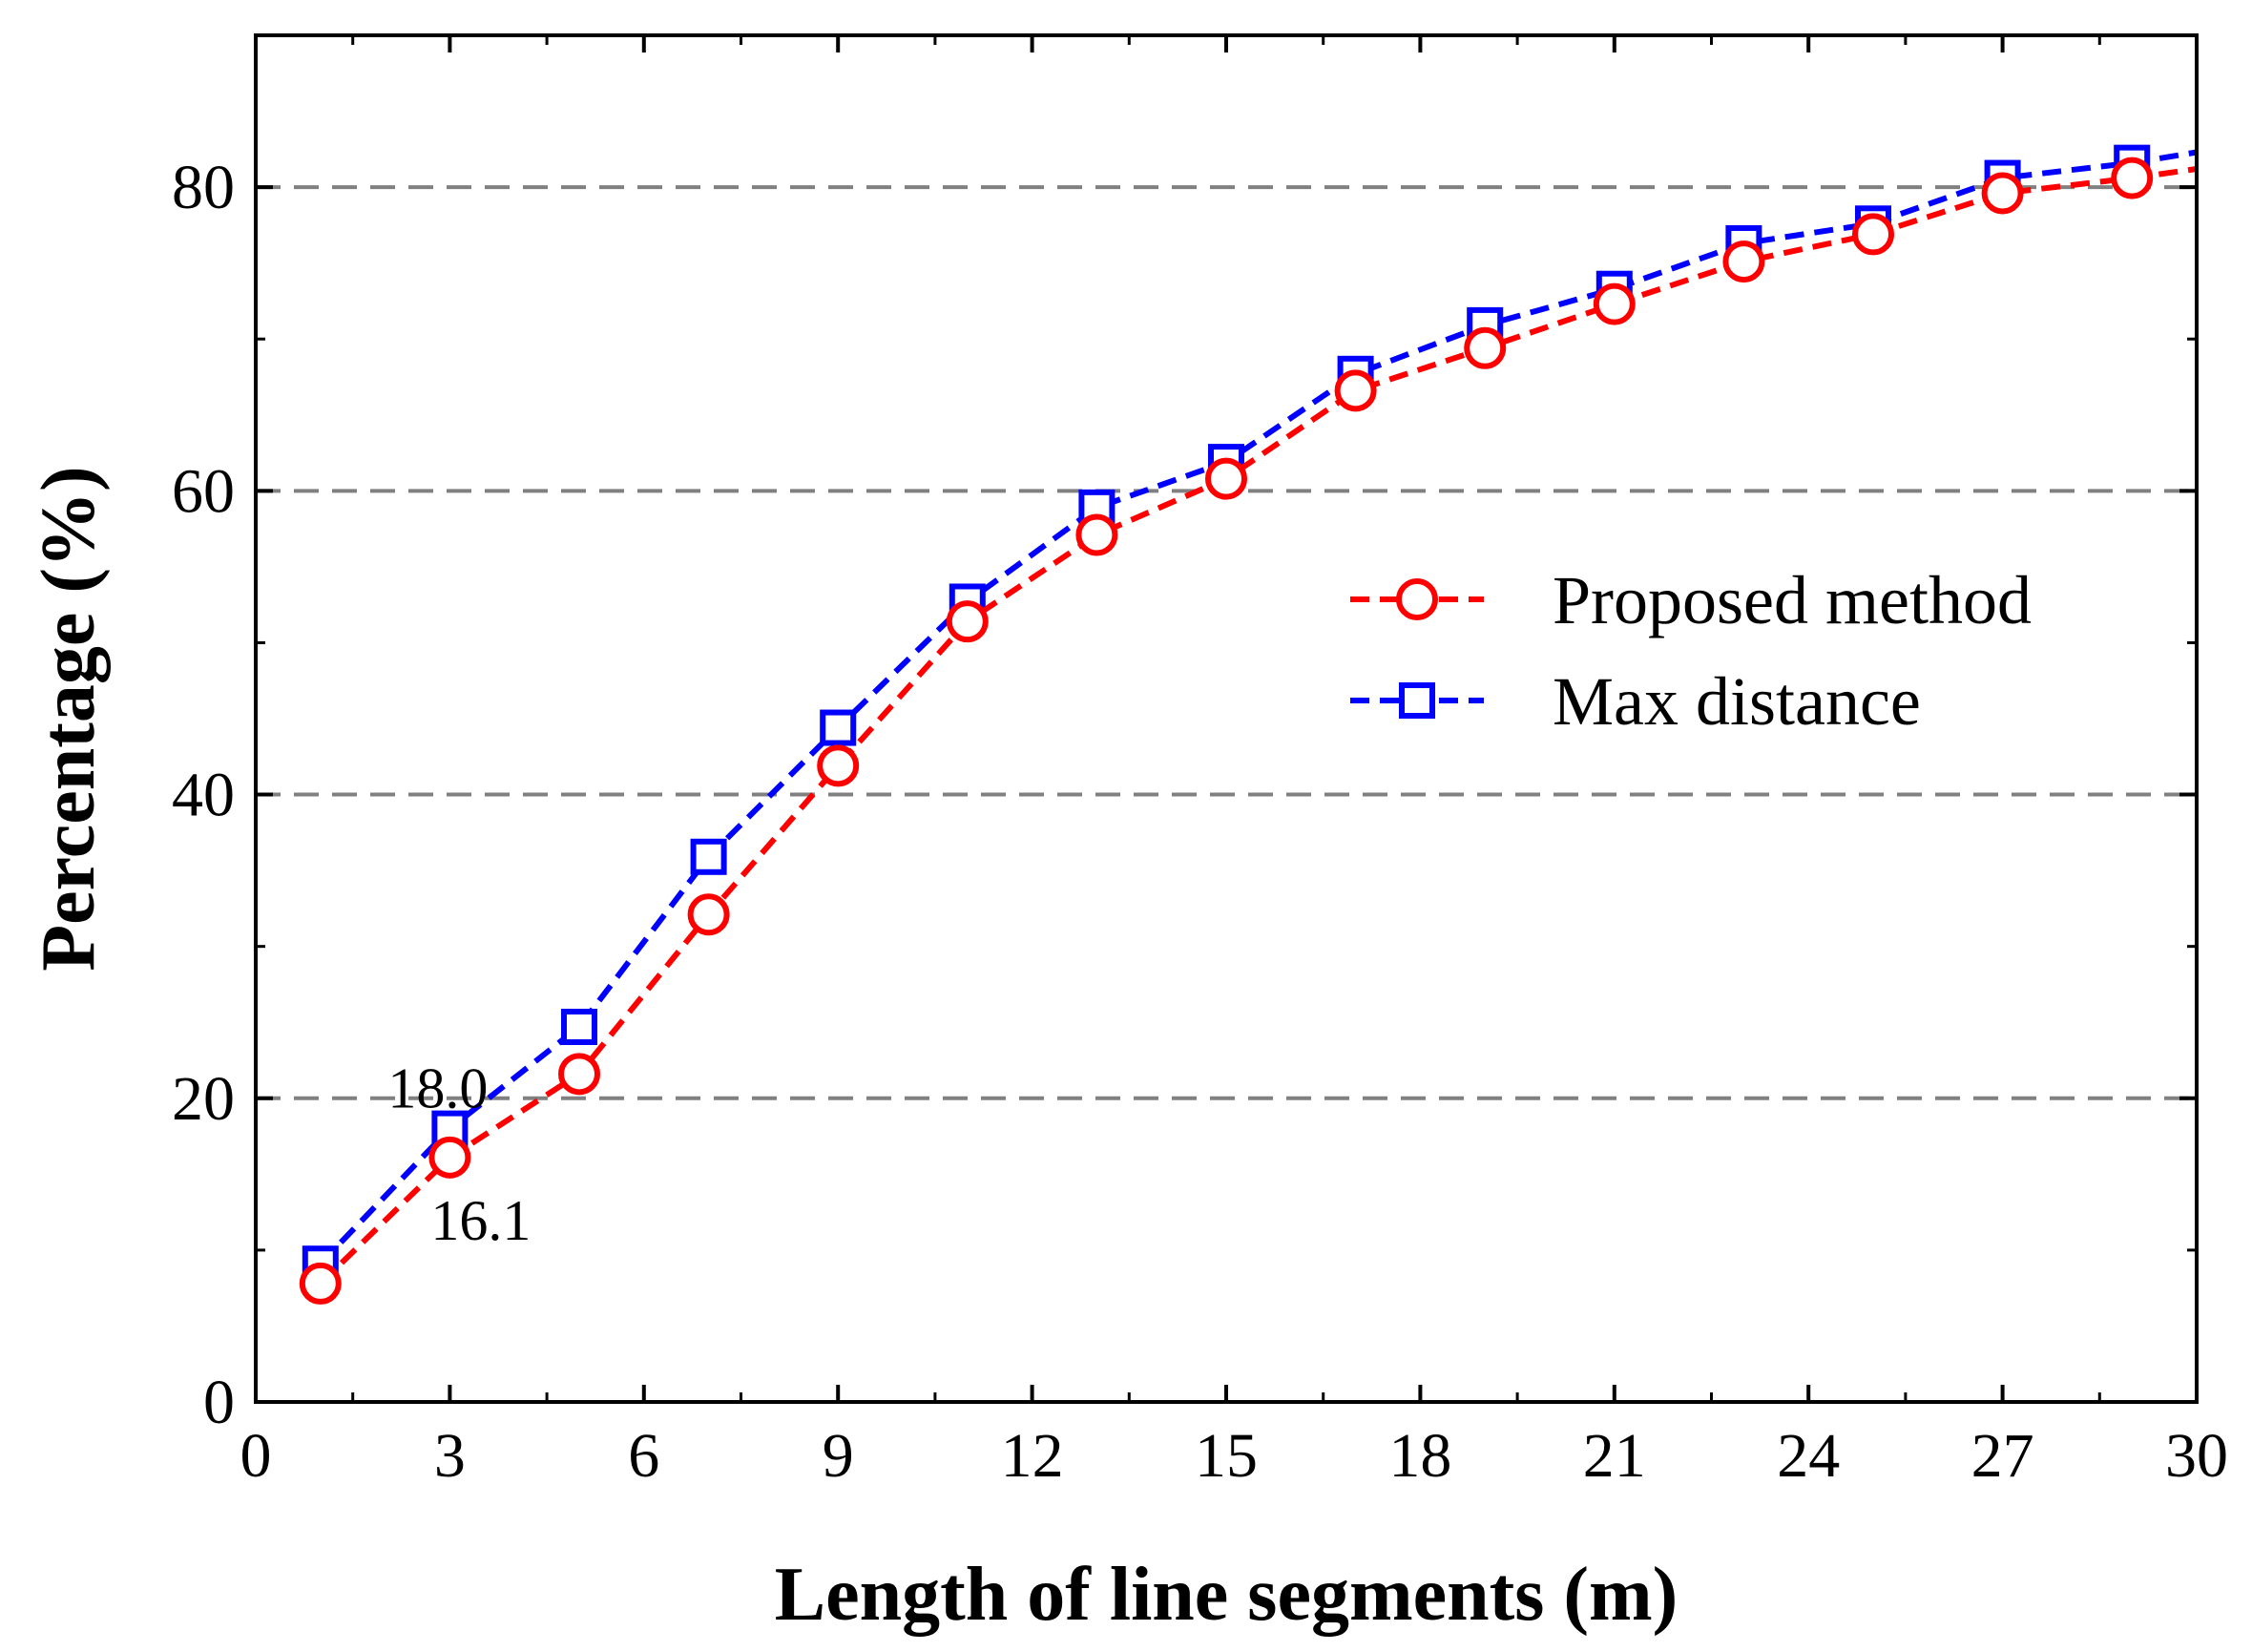 This screenshot has height=1652, width=2252. Describe the element at coordinates (1417, 599) in the screenshot. I see `legend-marker-proposed-method` at that location.